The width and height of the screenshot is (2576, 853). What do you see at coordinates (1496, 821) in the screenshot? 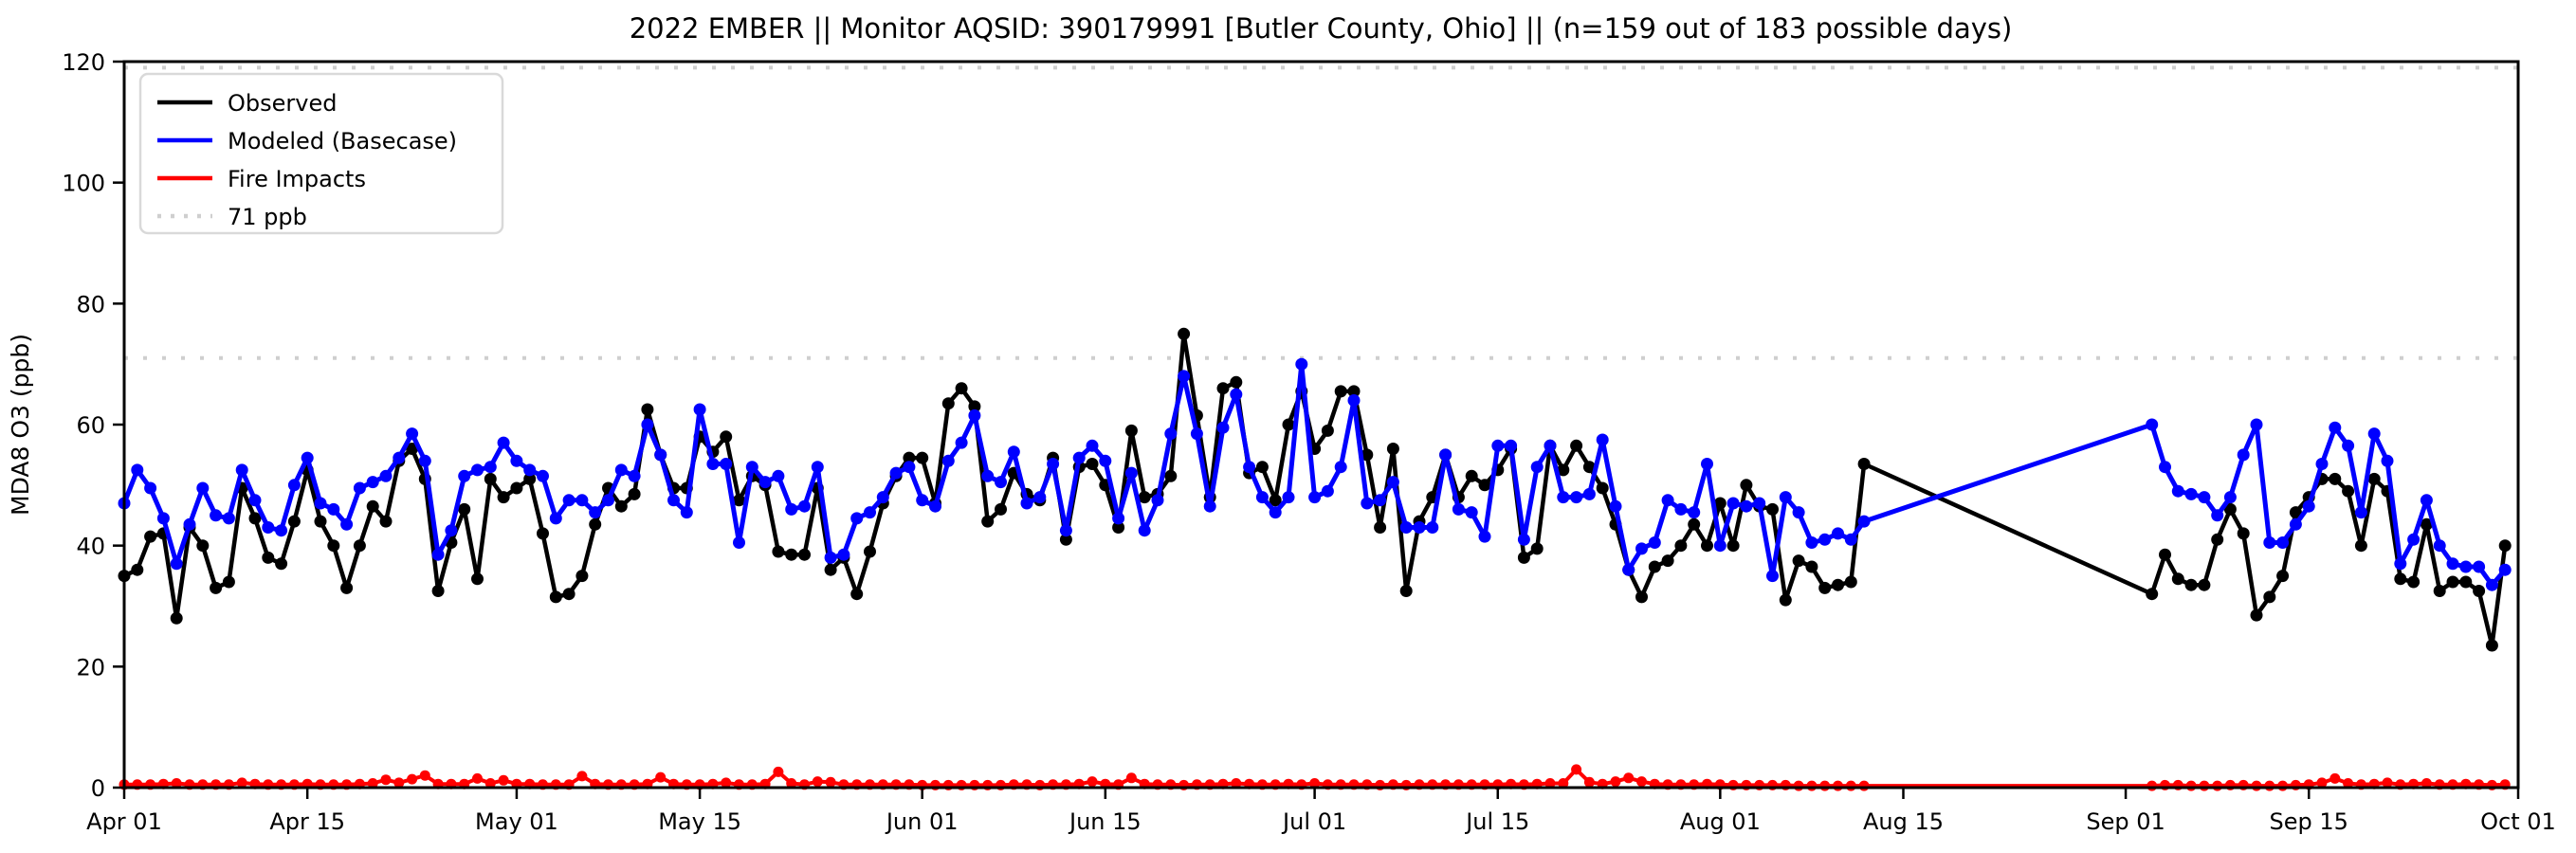
I see `x-tick-label: Jul 15` at bounding box center [1496, 821].